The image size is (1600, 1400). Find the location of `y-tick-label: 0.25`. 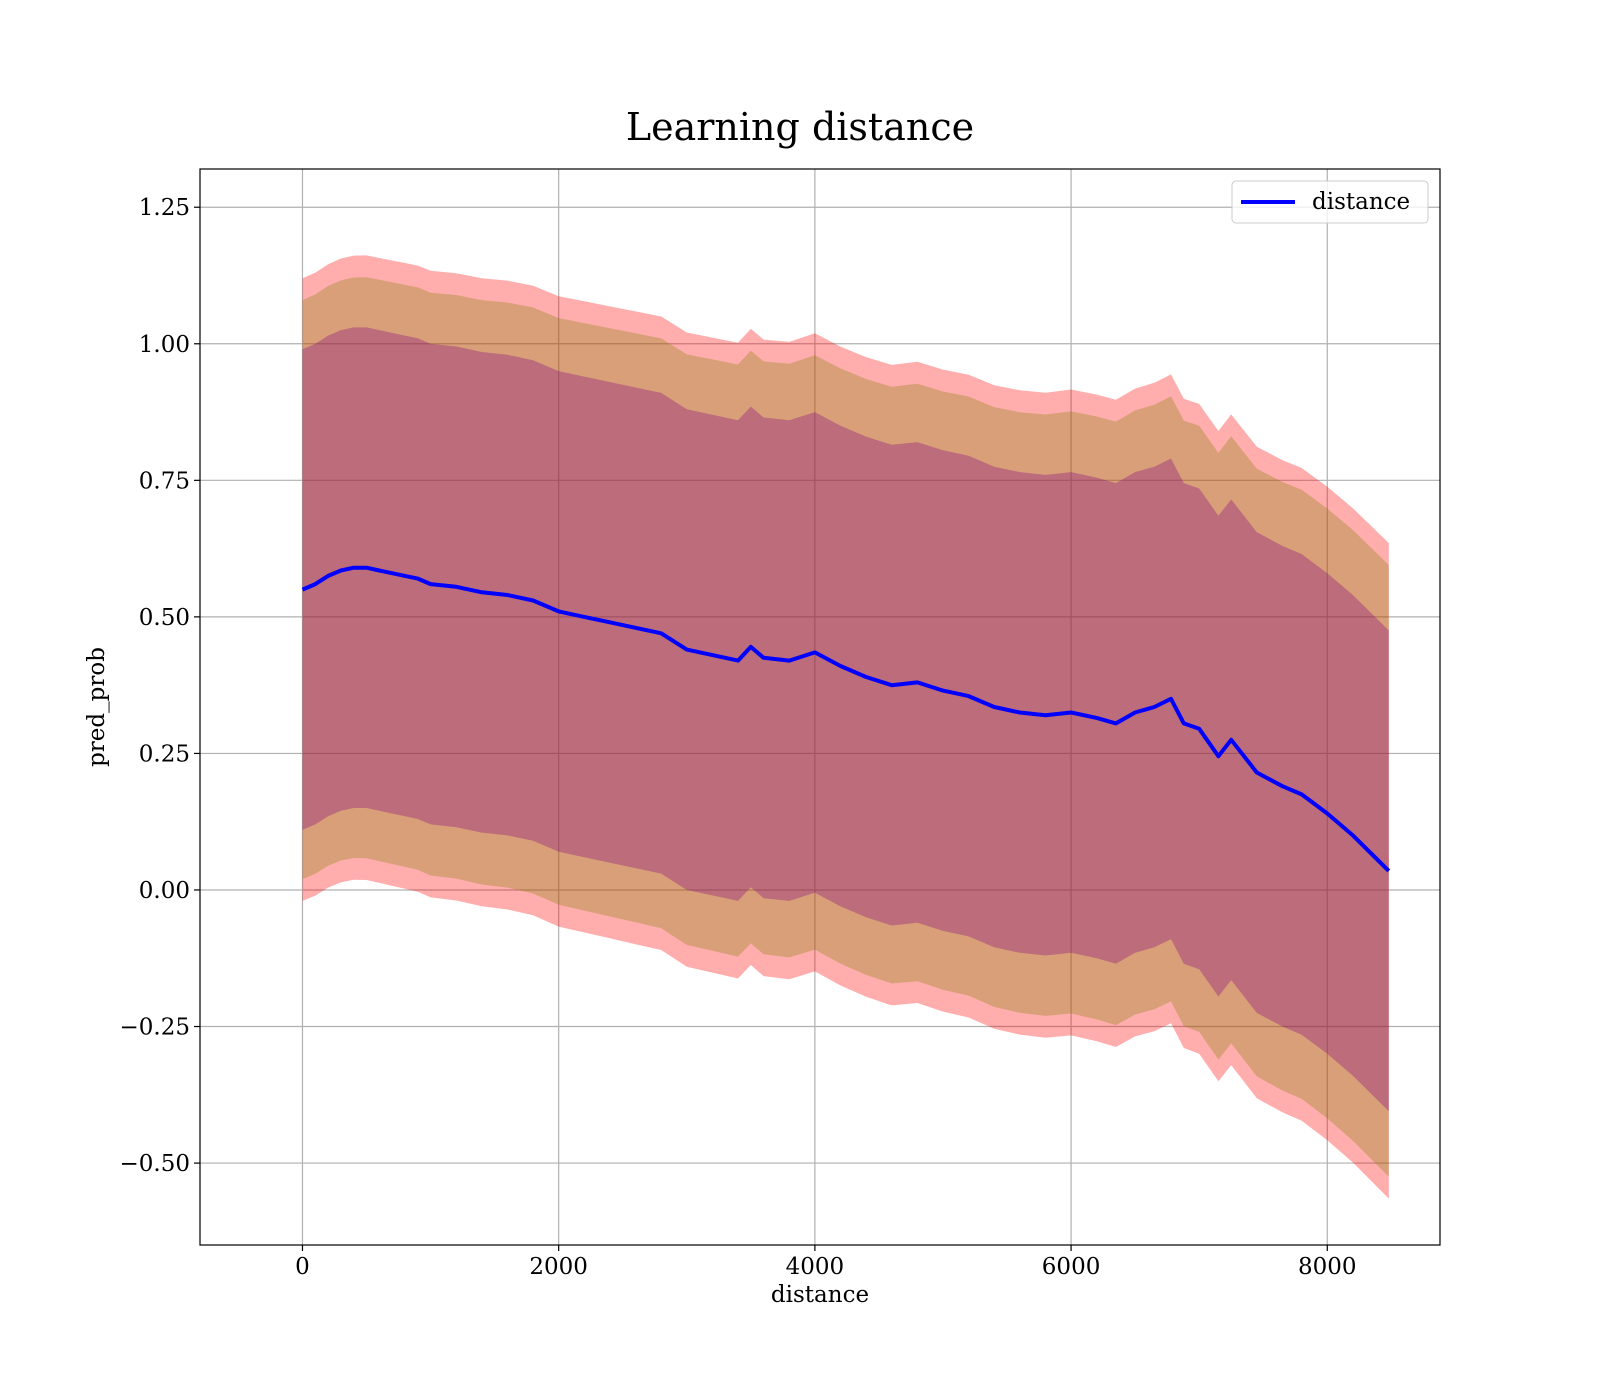

y-tick-label: 0.25 is located at coordinates (164, 754).